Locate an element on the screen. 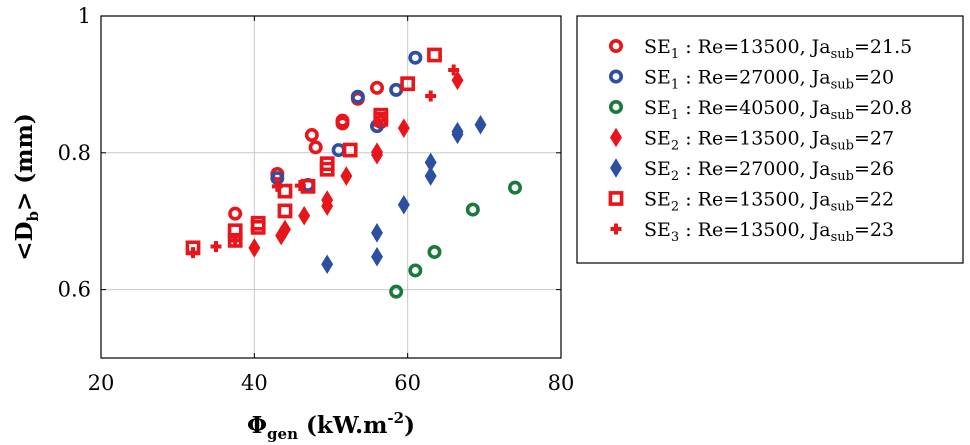 This screenshot has height=445, width=970. legend-entry-2: SE1 : Re=27000, Jasub=20 is located at coordinates (751, 80).